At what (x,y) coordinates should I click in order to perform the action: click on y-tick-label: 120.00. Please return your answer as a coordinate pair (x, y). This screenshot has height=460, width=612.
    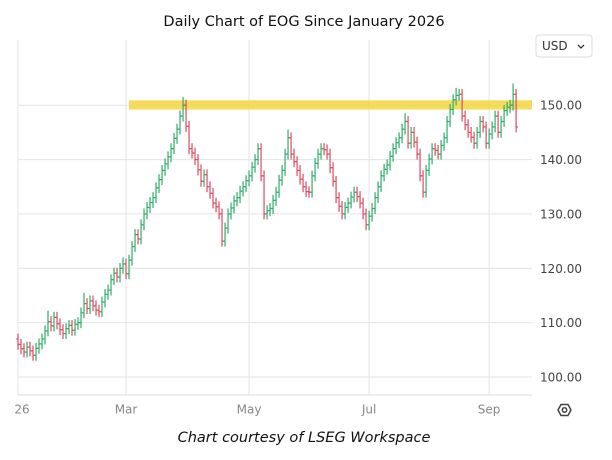
    Looking at the image, I should click on (561, 269).